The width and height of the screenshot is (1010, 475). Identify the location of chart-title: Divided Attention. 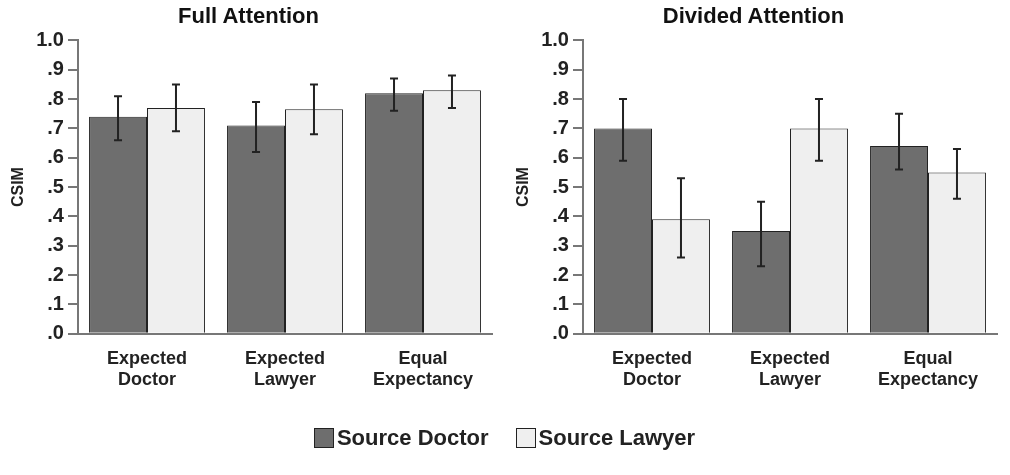
(753, 16).